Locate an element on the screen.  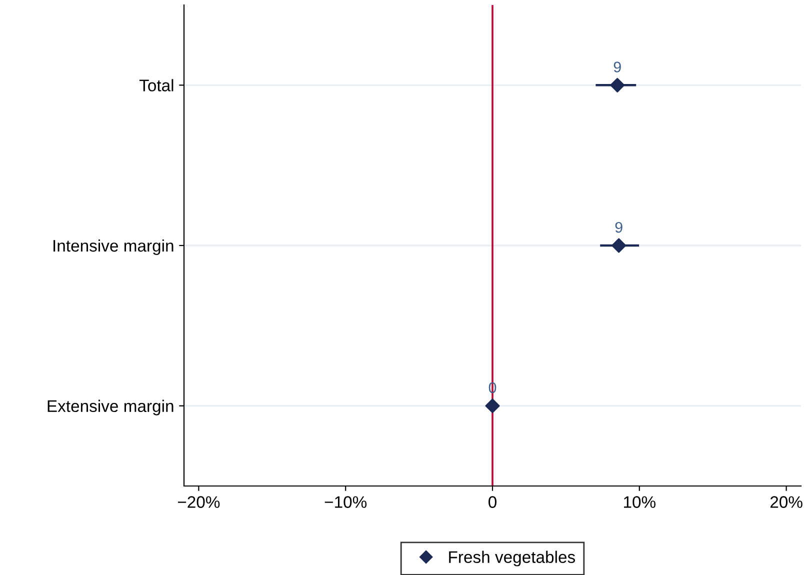
legend-label: Fresh vegetables is located at coordinates (512, 558).